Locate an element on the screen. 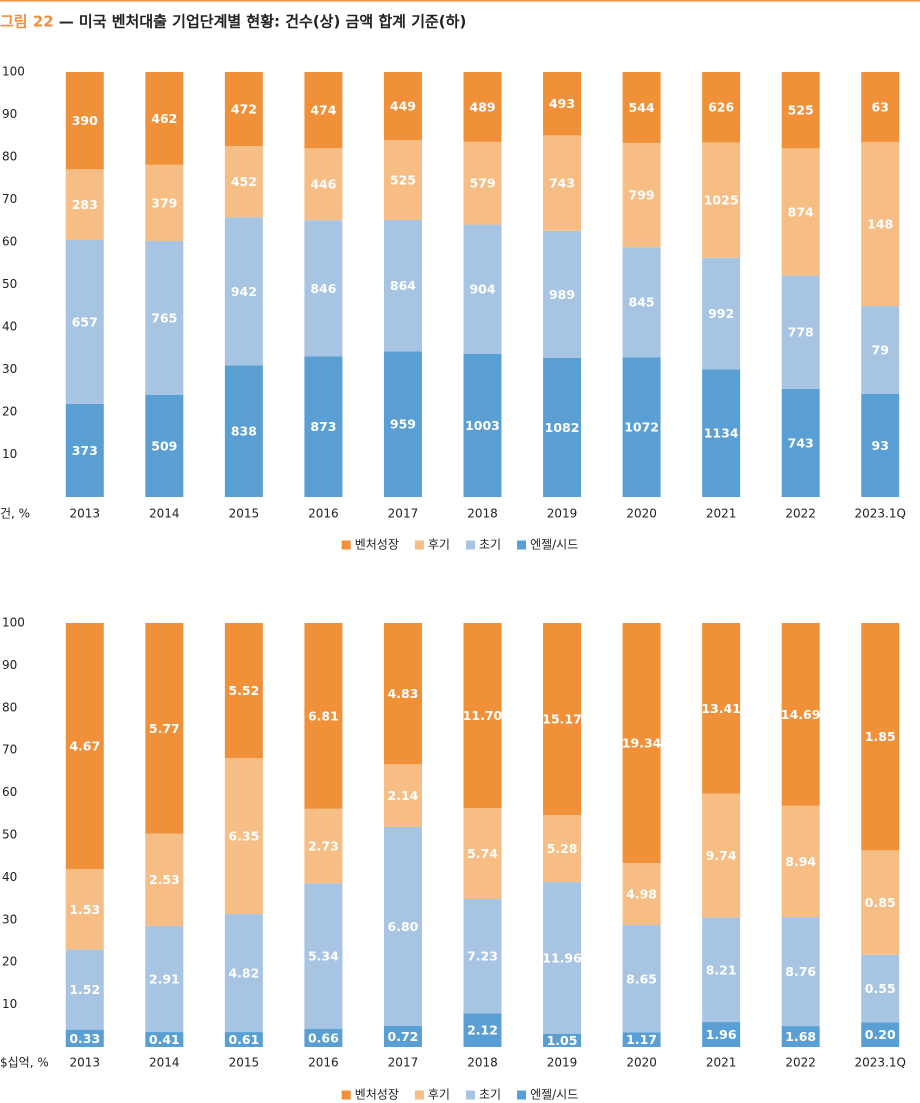 The height and width of the screenshot is (1103, 920). value-label: 626 is located at coordinates (721, 107).